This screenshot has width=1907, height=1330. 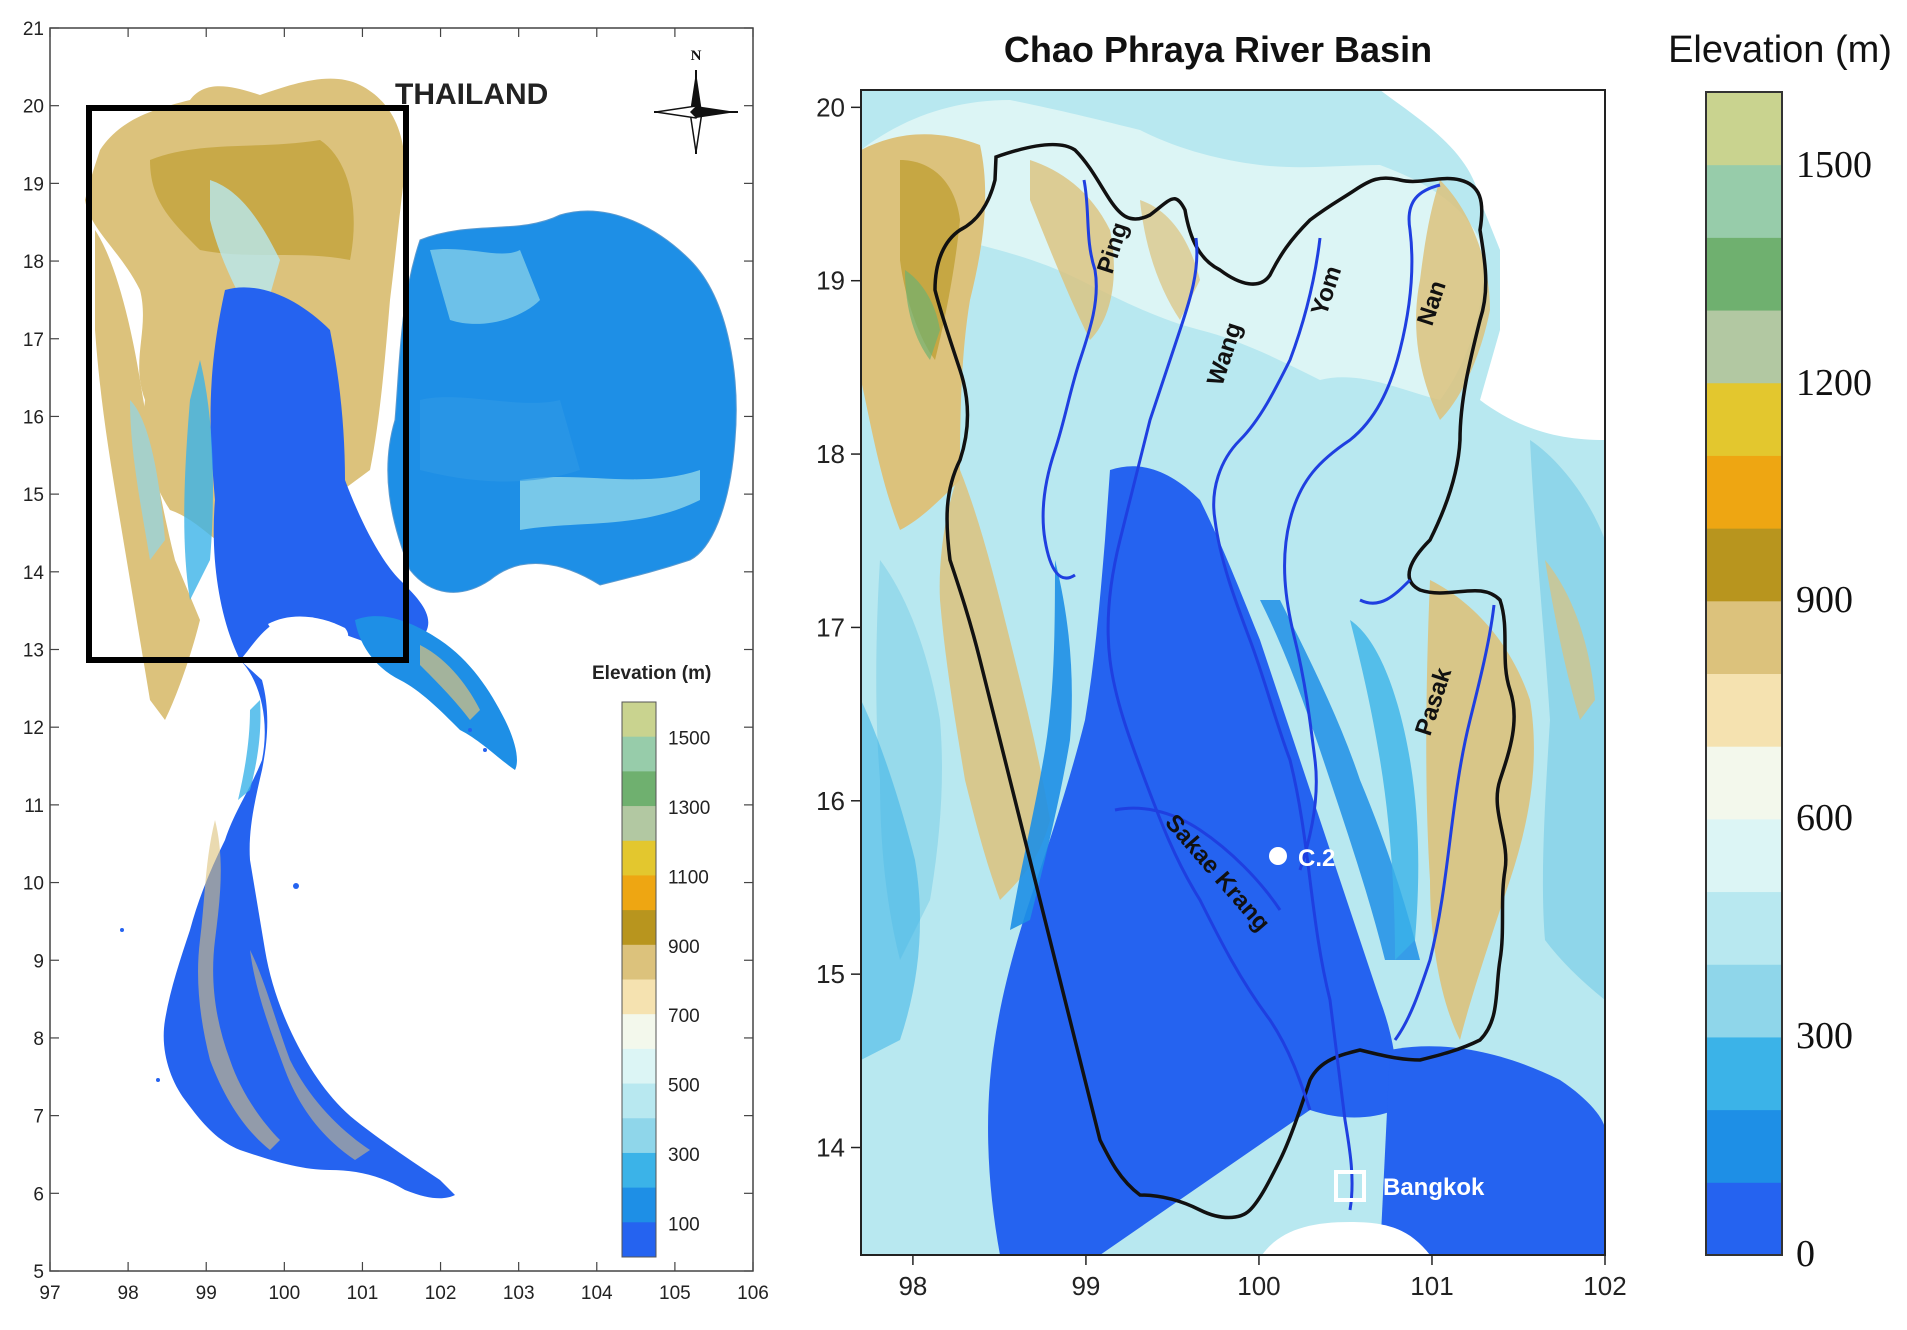 I want to click on colorbar-frame, so click(x=1744, y=673).